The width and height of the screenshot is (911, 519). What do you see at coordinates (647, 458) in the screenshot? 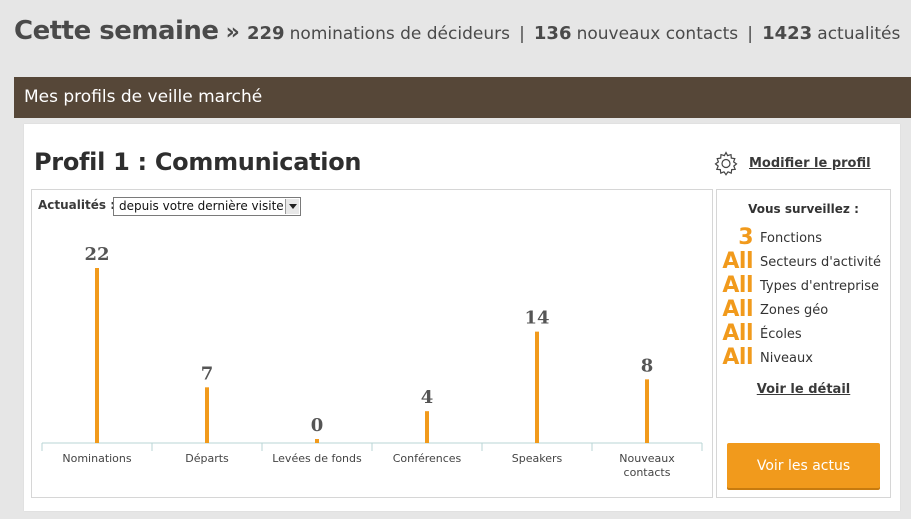
I see `chart-category-label: Nouveaux` at bounding box center [647, 458].